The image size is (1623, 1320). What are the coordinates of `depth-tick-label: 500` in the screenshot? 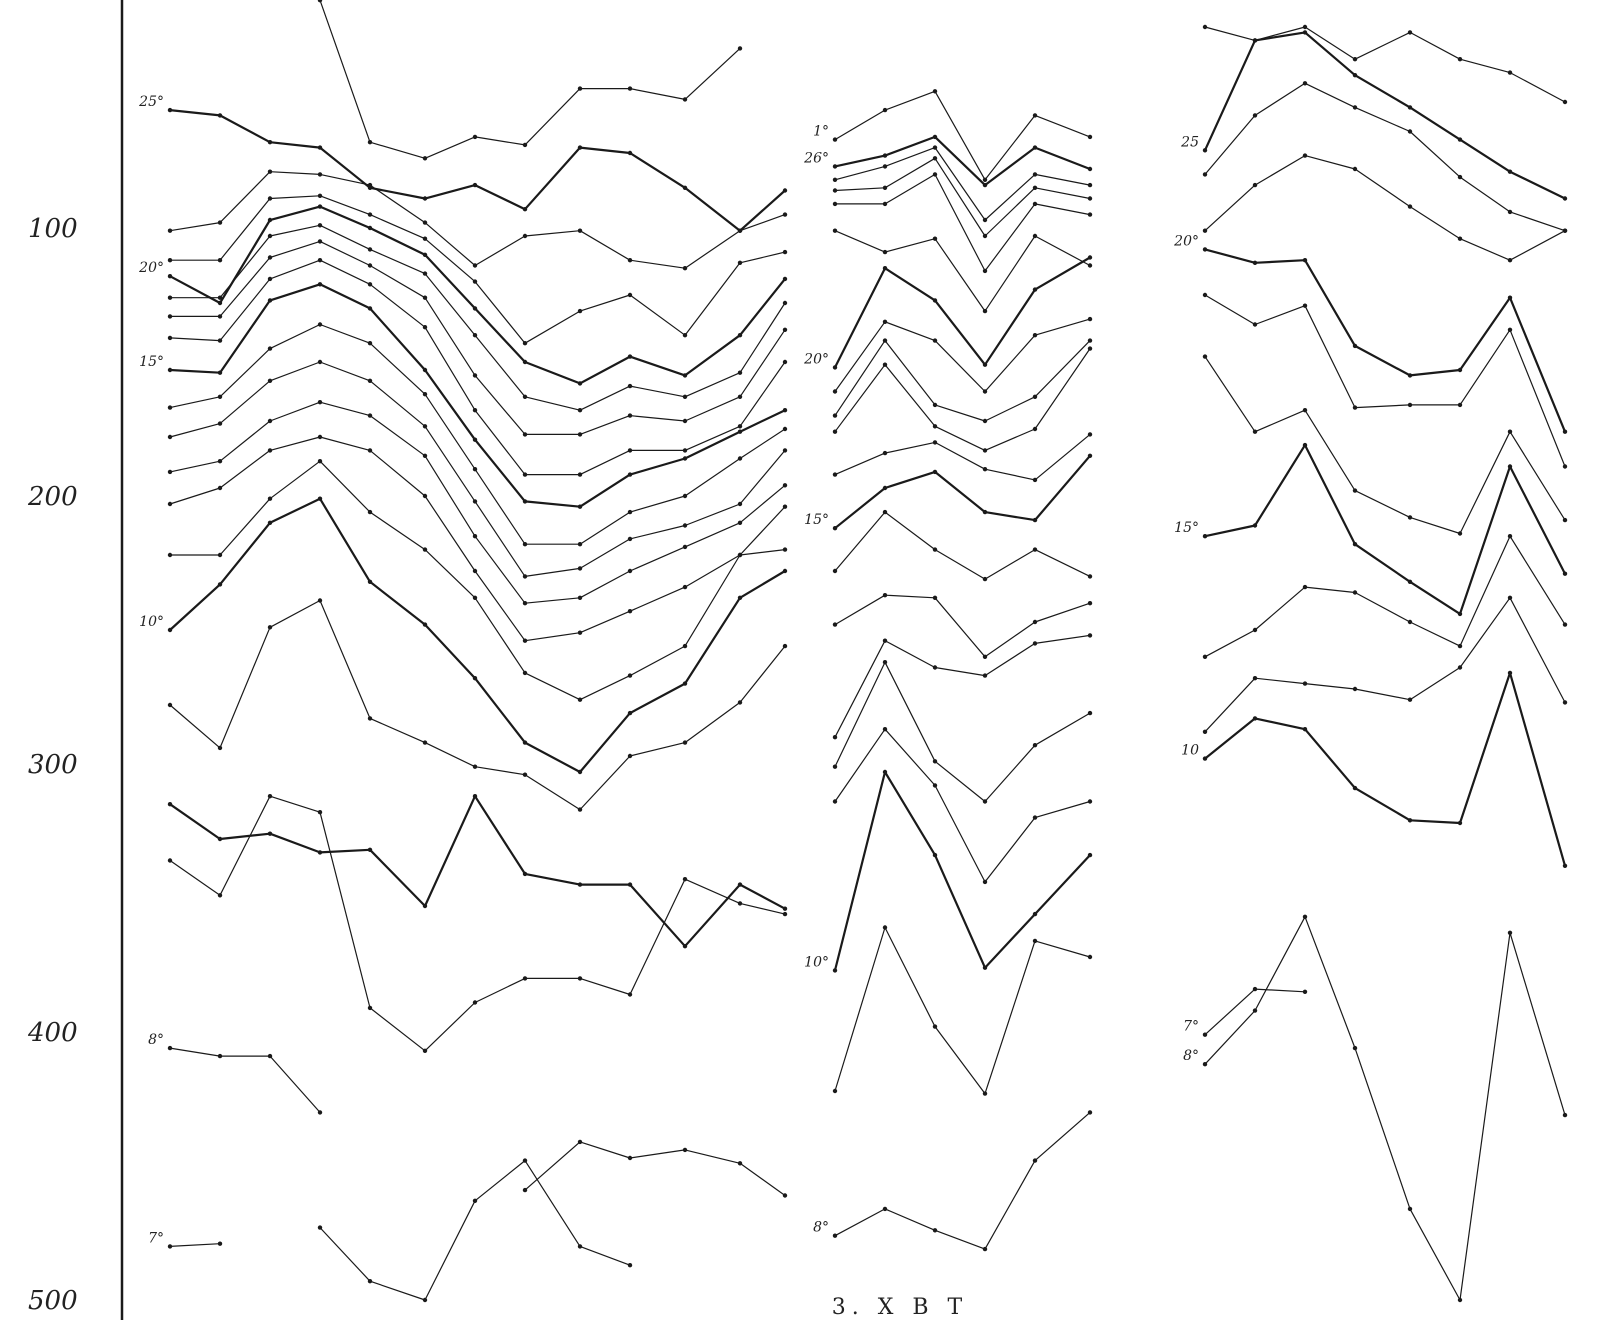 It's located at (53, 1301).